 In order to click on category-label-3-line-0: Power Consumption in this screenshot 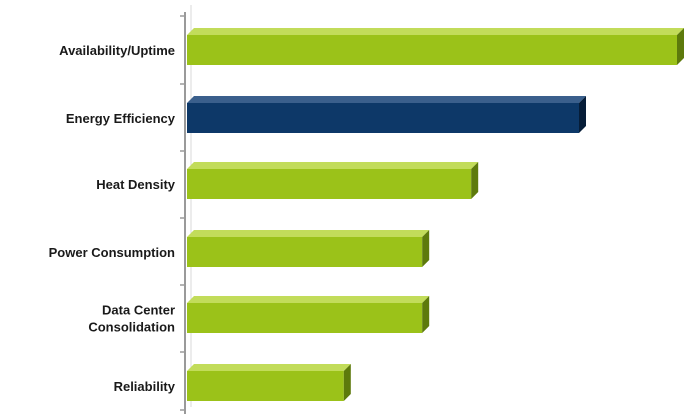, I will do `click(112, 252)`.